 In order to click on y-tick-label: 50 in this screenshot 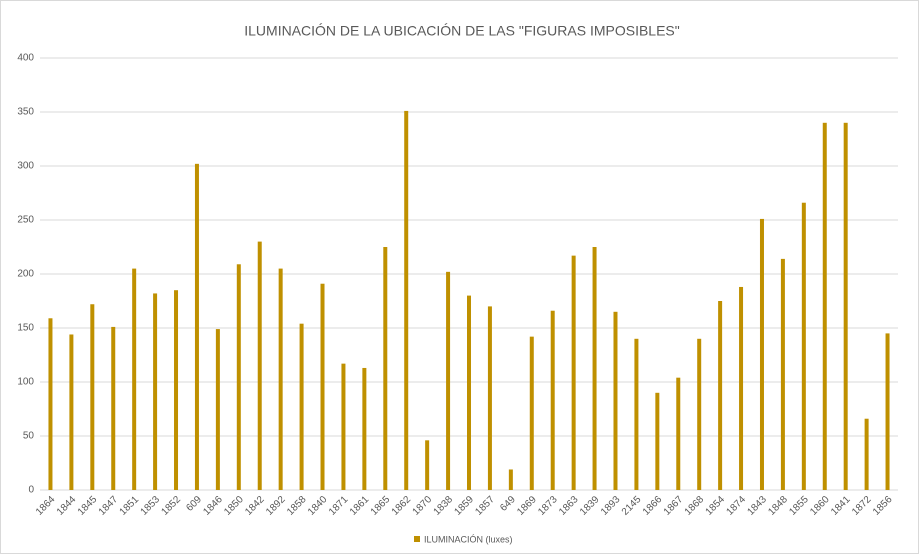, I will do `click(29, 436)`.